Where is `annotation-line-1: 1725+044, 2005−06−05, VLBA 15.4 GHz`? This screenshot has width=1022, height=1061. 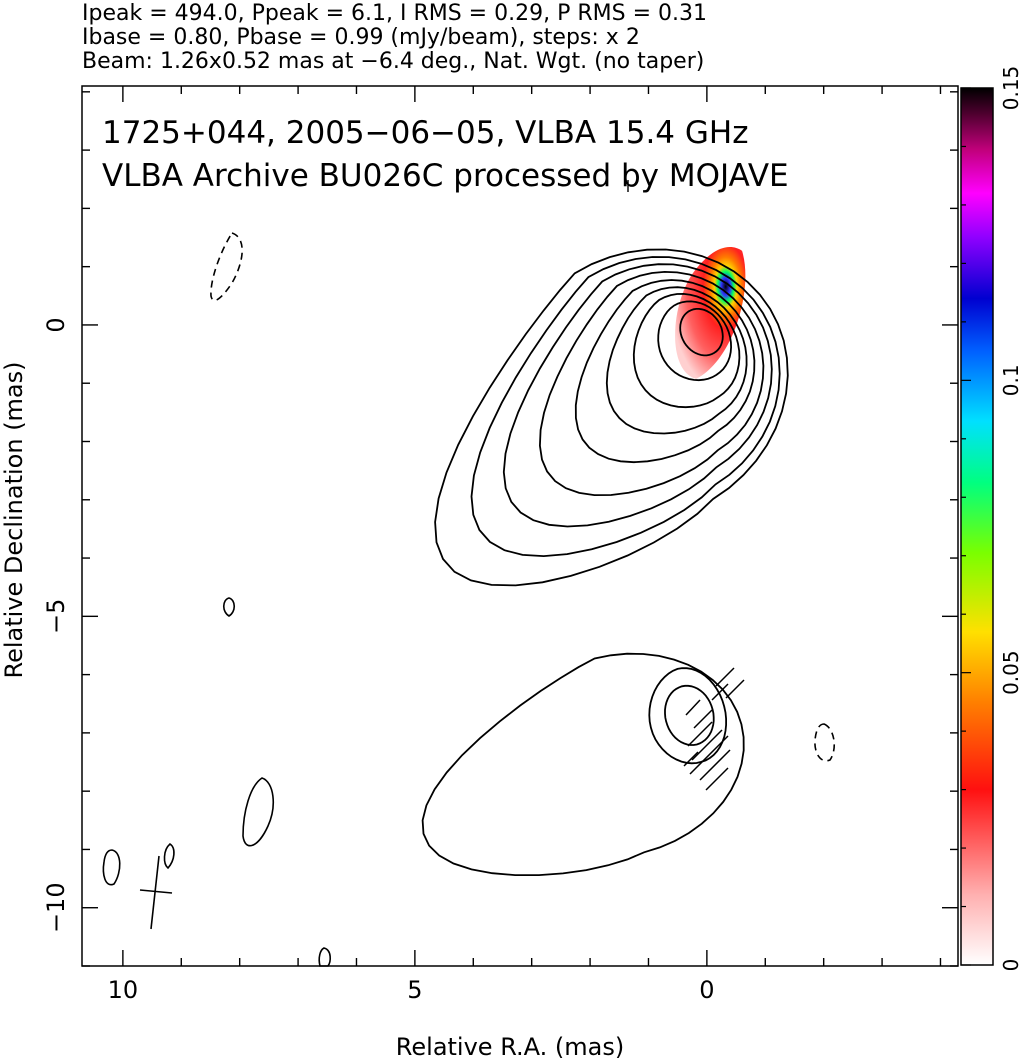
annotation-line-1: 1725+044, 2005−06−05, VLBA 15.4 GHz is located at coordinates (425, 133).